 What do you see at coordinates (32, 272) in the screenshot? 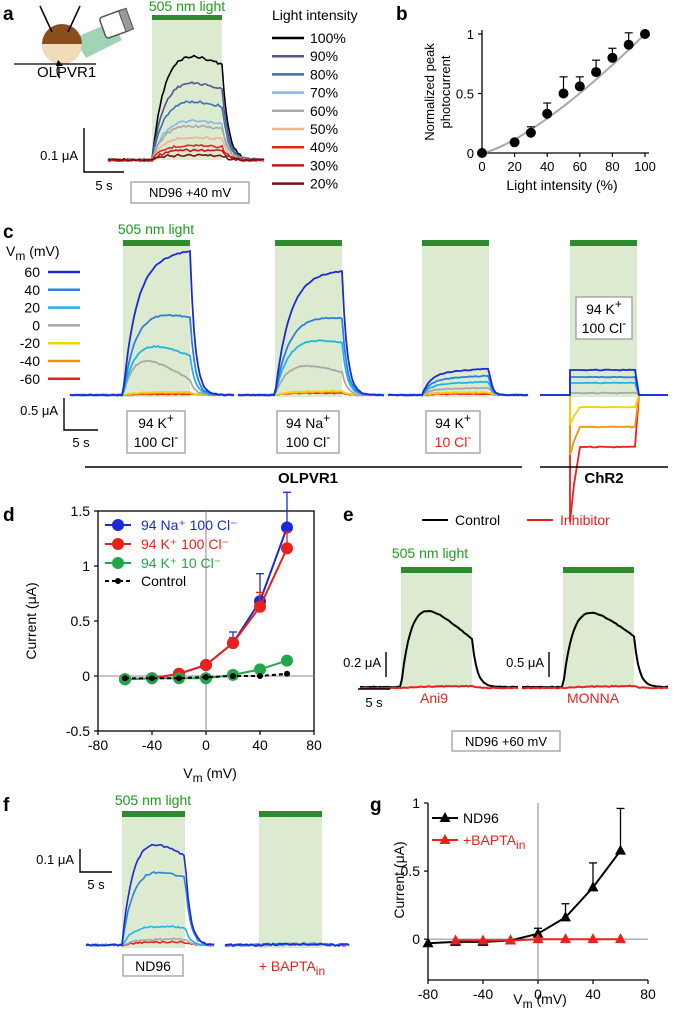
I see `voltage-label: 60` at bounding box center [32, 272].